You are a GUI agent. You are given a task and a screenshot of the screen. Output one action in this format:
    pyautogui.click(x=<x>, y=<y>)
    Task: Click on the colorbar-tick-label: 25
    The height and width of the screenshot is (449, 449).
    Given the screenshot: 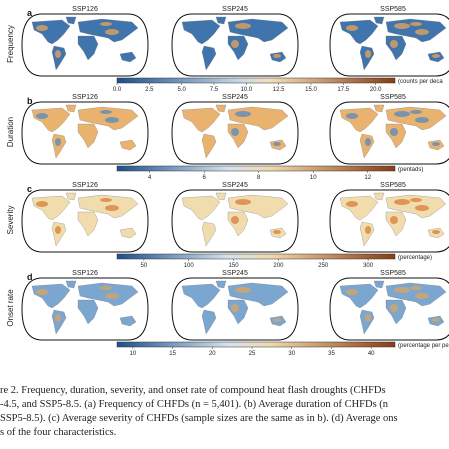 What is the action you would take?
    pyautogui.click(x=252, y=354)
    